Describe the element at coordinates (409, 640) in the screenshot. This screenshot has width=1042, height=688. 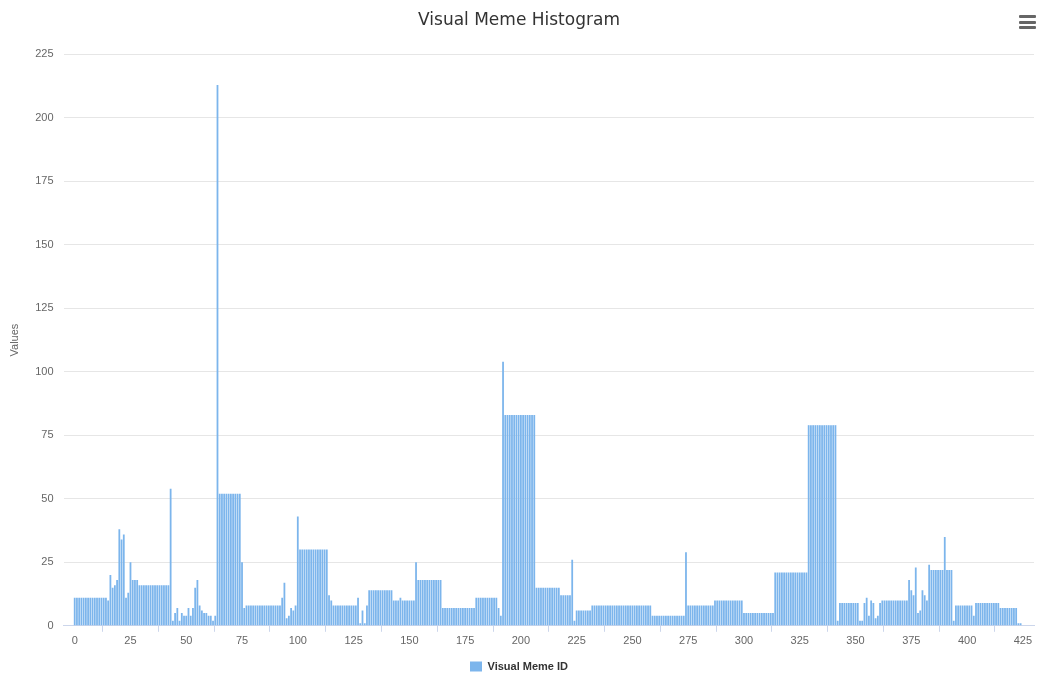
I see `x-tick-label: 150` at that location.